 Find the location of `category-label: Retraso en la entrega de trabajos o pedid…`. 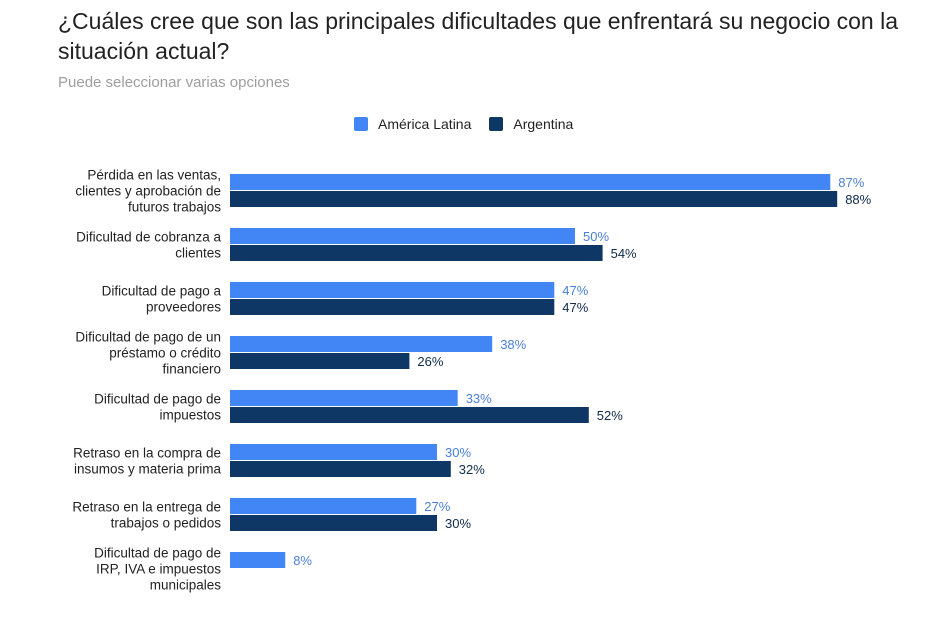

category-label: Retraso en la entrega de trabajos o pedid… is located at coordinates (146, 515).